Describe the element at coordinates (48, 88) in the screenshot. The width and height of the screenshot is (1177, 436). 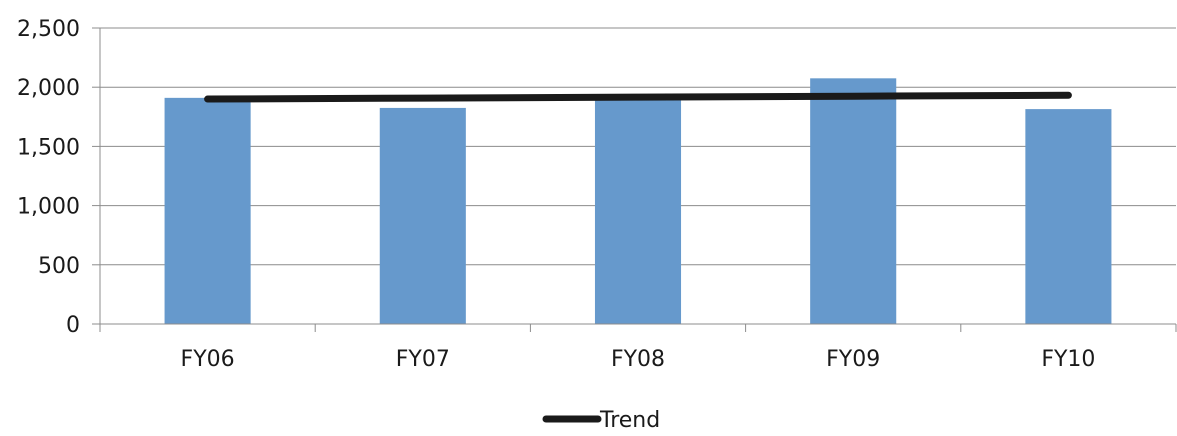
I see `y-tick-label: 2,000` at that location.